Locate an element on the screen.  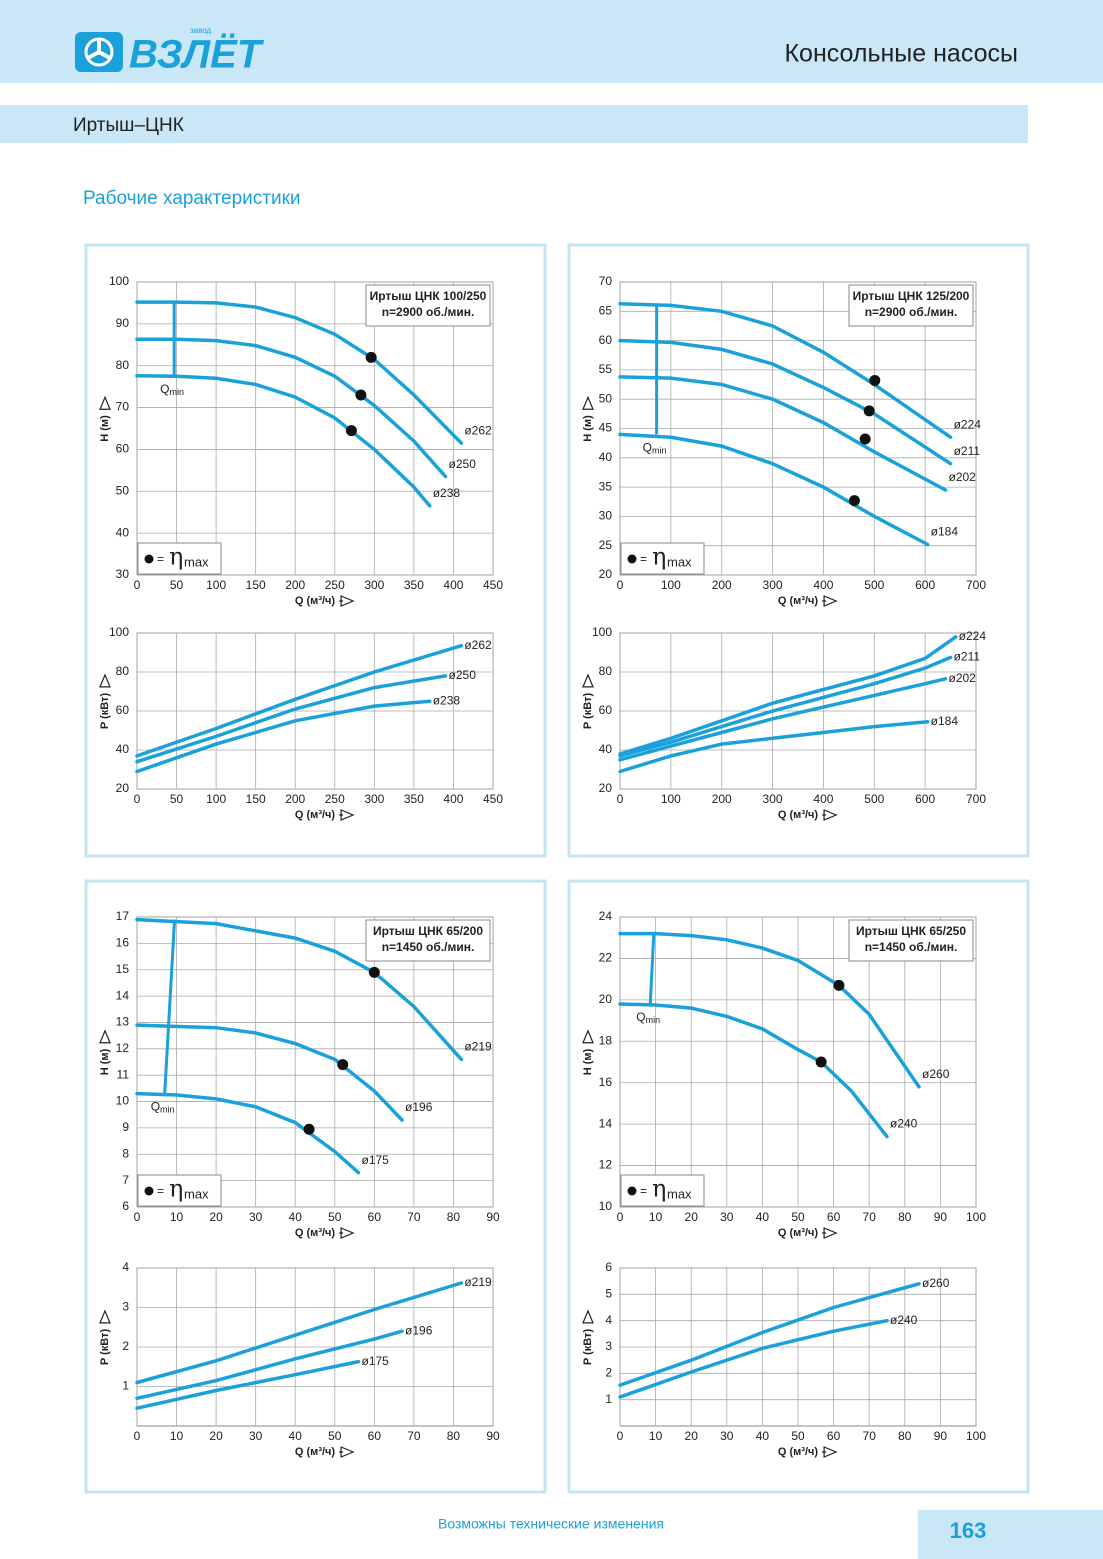
y-tick-label: 11 is located at coordinates (123, 1074).